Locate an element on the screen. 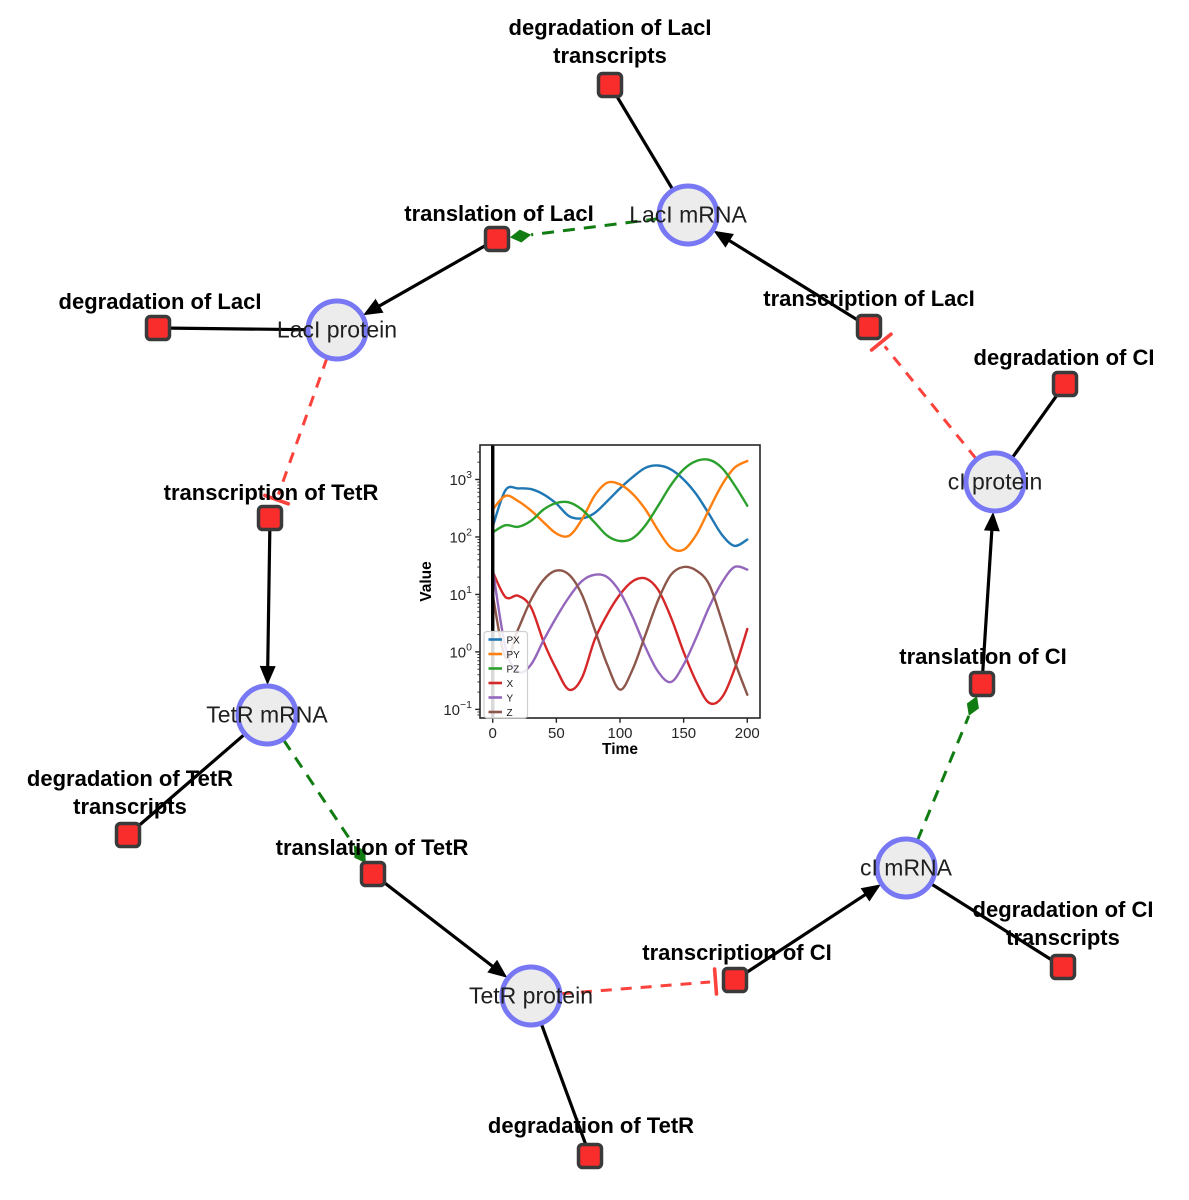 This screenshot has height=1200, width=1189. legend-label-z: Z is located at coordinates (510, 713).